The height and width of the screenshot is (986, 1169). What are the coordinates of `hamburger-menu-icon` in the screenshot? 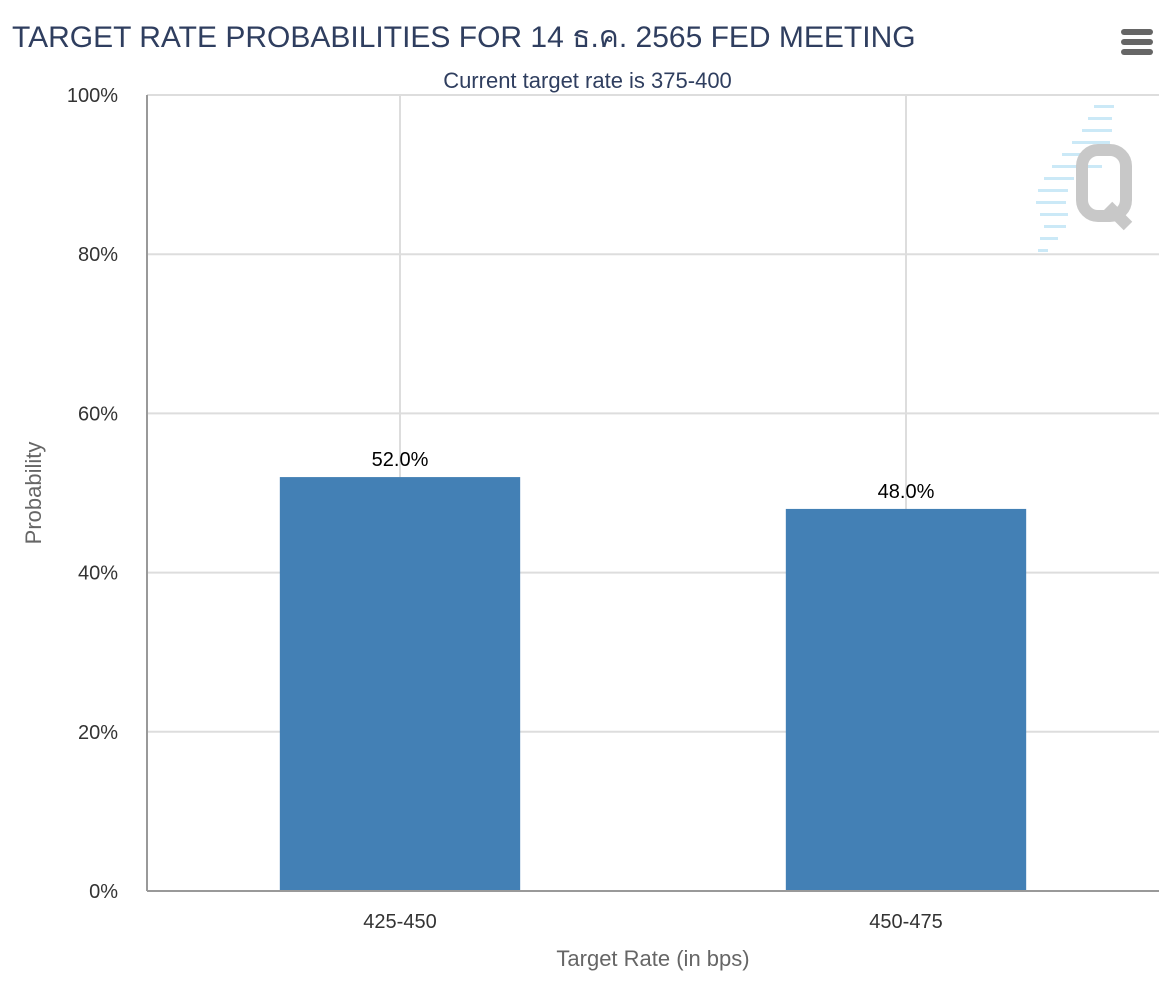 It's located at (1137, 42).